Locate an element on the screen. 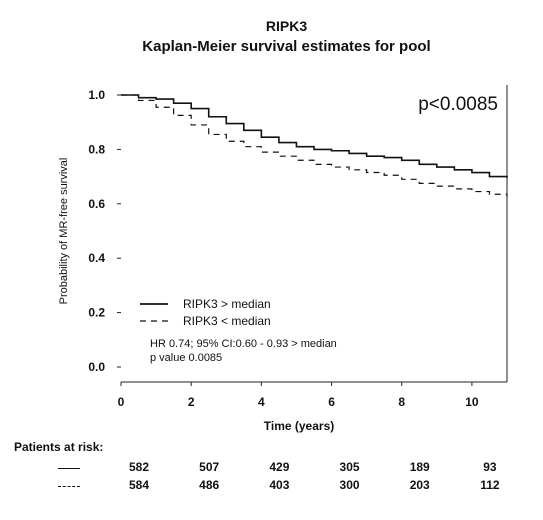 This screenshot has height=520, width=543. chart-title: RIPK3 is located at coordinates (286, 26).